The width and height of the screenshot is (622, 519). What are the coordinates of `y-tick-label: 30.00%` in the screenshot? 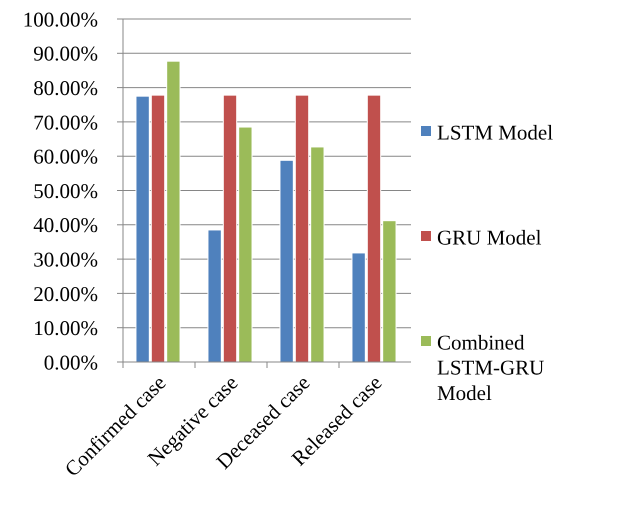 It's located at (65, 259).